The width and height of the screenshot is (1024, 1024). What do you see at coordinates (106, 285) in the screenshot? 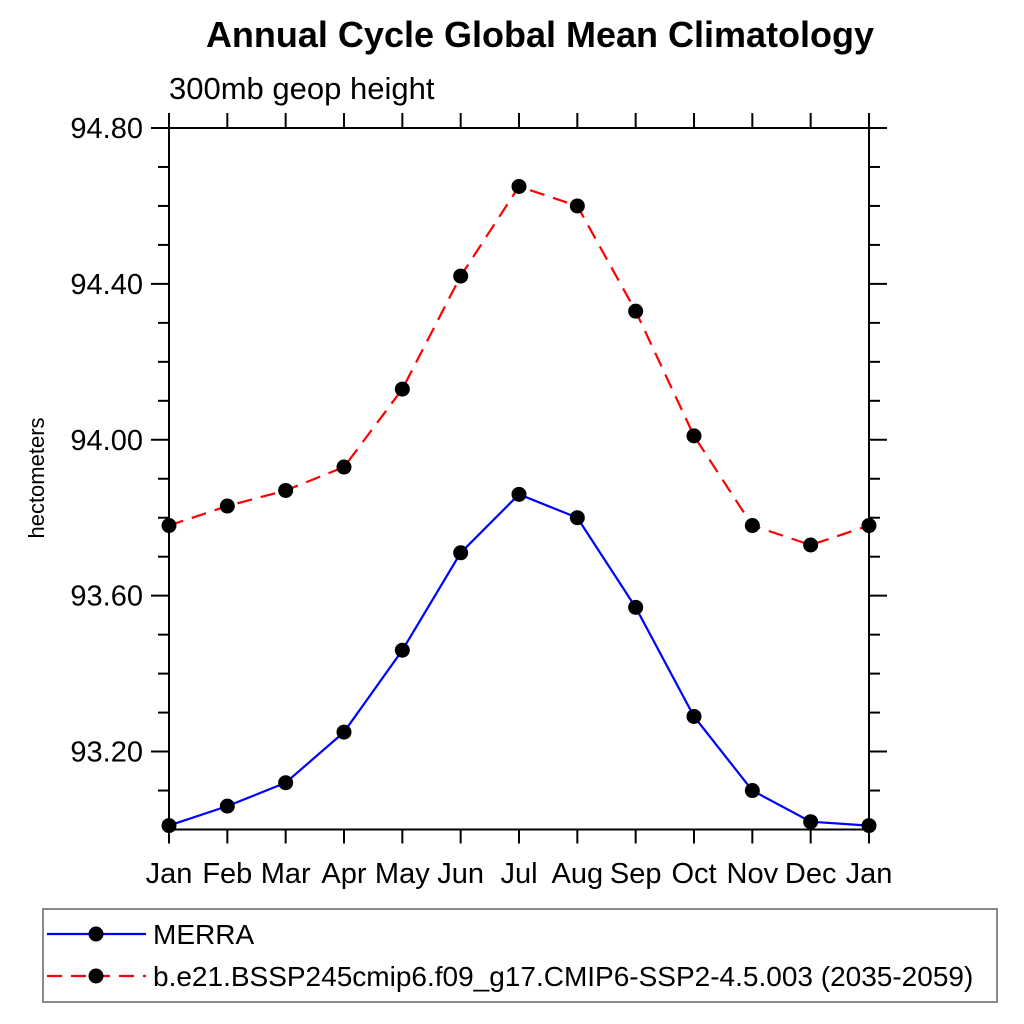
I see `y-tick-label: 94.40` at bounding box center [106, 285].